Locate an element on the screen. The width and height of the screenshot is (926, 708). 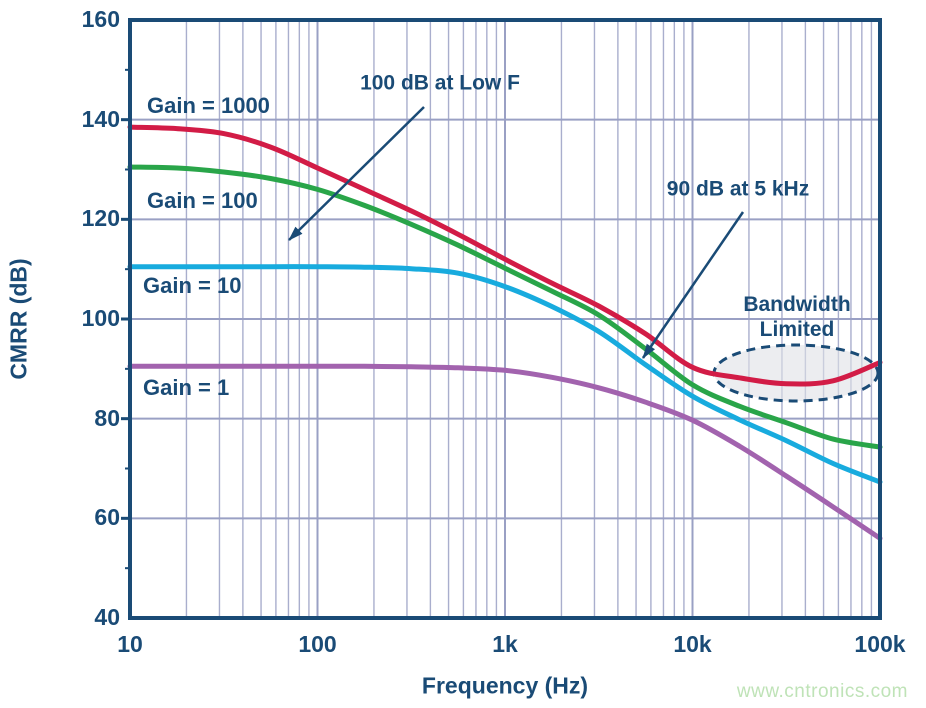
y-tick-label-80: 80 is located at coordinates (107, 417).